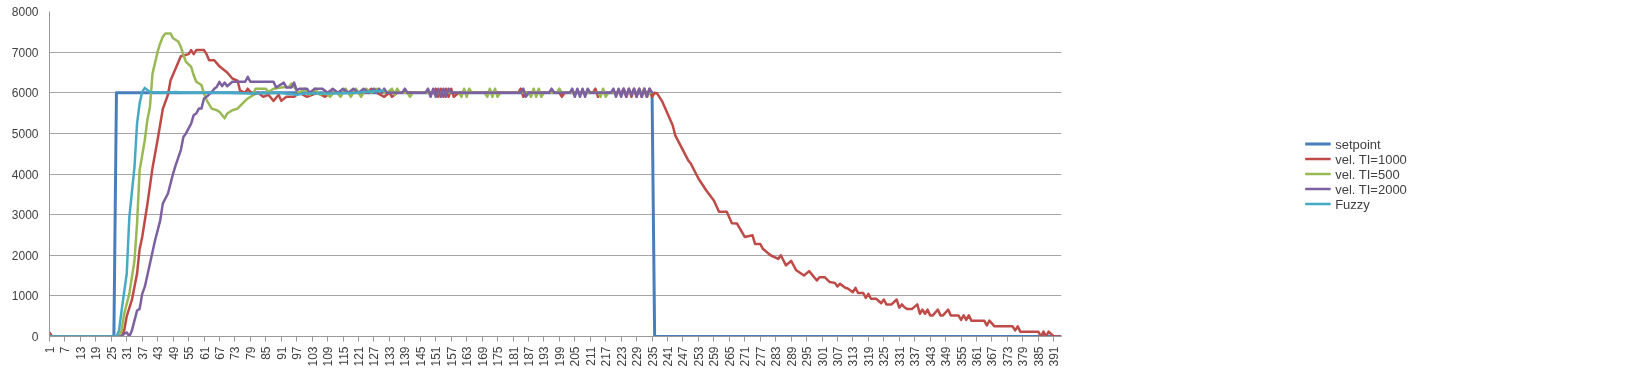  Describe the element at coordinates (714, 356) in the screenshot. I see `x-tick-label: 259` at that location.